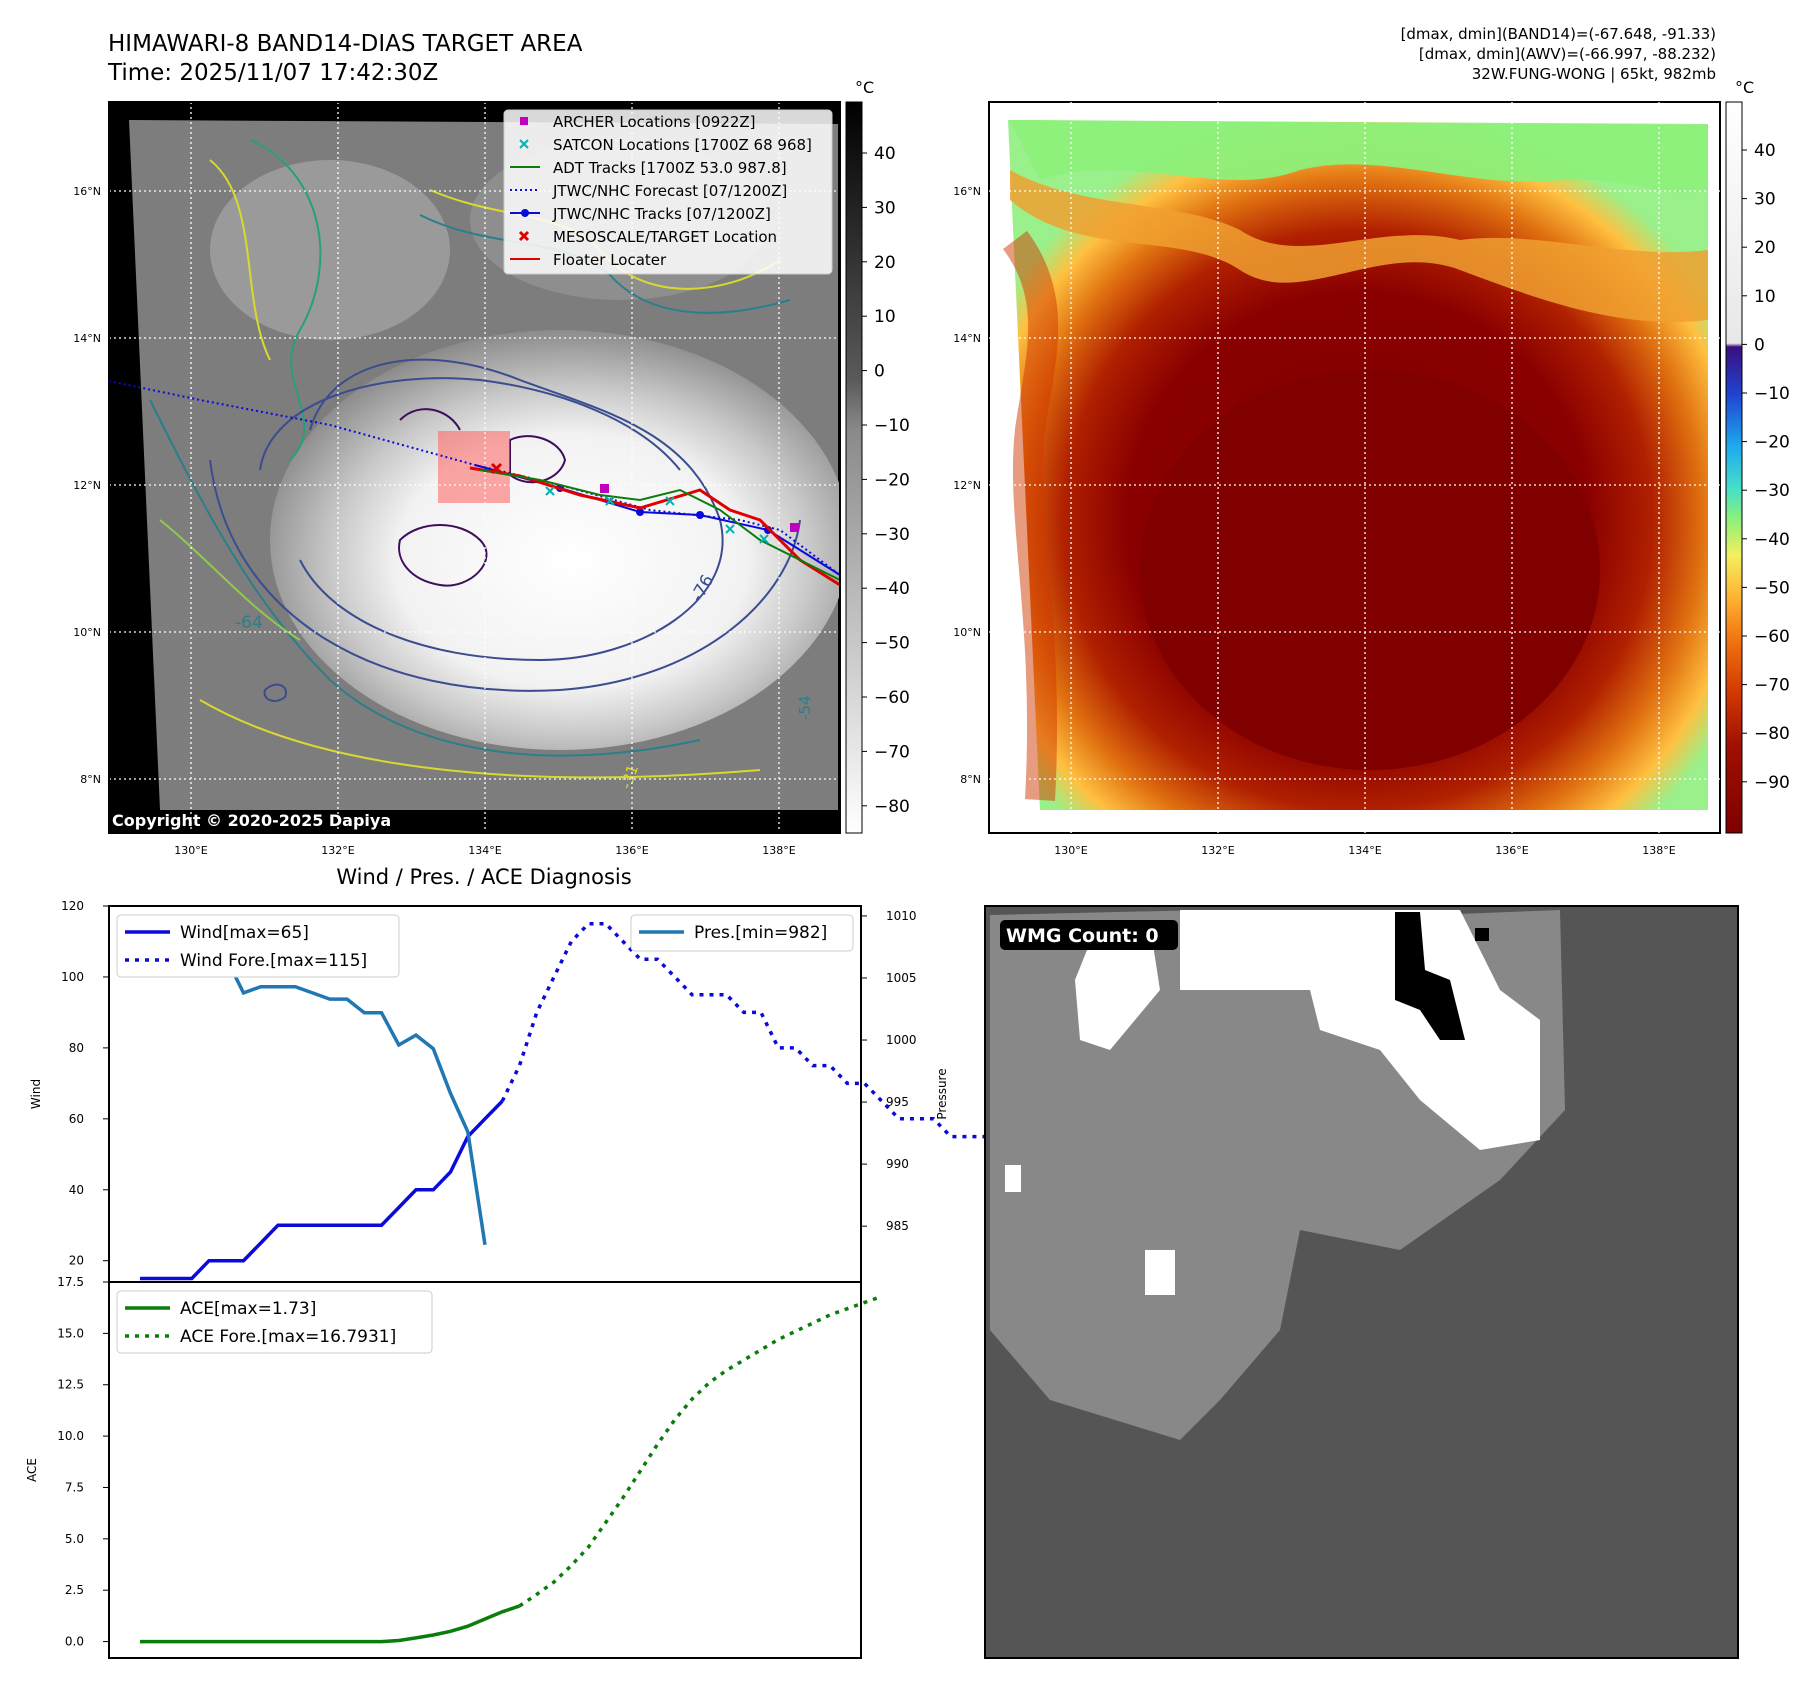 The image size is (1801, 1690). What do you see at coordinates (654, 122) in the screenshot?
I see `legend-label: ARCHER Locations [0922Z]` at bounding box center [654, 122].